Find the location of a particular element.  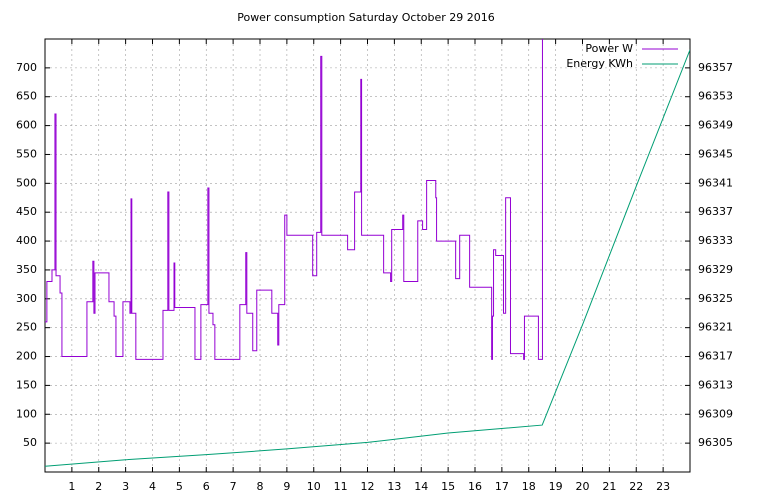

x-tick-label: 5 is located at coordinates (179, 486).